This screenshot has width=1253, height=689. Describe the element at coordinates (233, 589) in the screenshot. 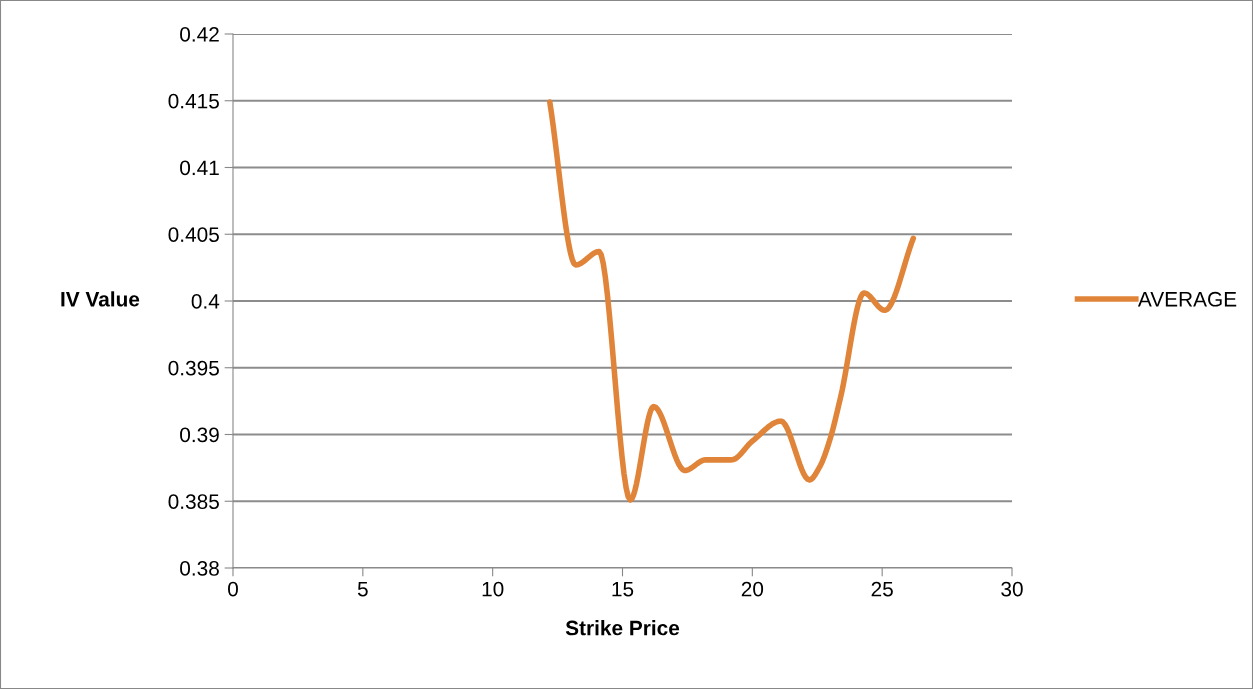

I see `x-tick-label: 0` at that location.